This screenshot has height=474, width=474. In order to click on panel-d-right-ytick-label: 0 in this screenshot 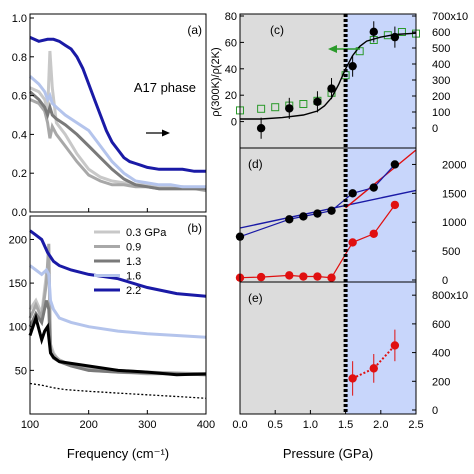, I will do `click(445, 281)`.